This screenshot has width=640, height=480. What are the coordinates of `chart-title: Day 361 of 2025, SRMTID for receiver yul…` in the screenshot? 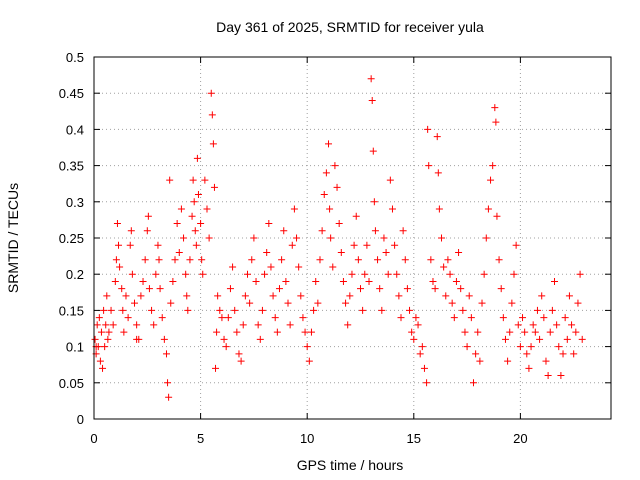 It's located at (350, 27).